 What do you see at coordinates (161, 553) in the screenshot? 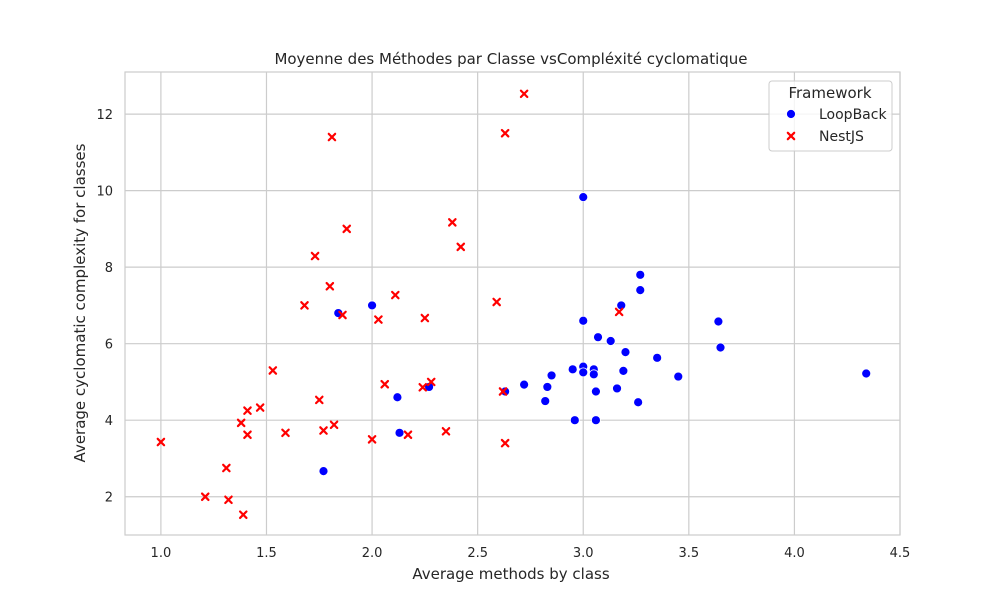
I see `x-tick-label: 1.0` at bounding box center [161, 553].